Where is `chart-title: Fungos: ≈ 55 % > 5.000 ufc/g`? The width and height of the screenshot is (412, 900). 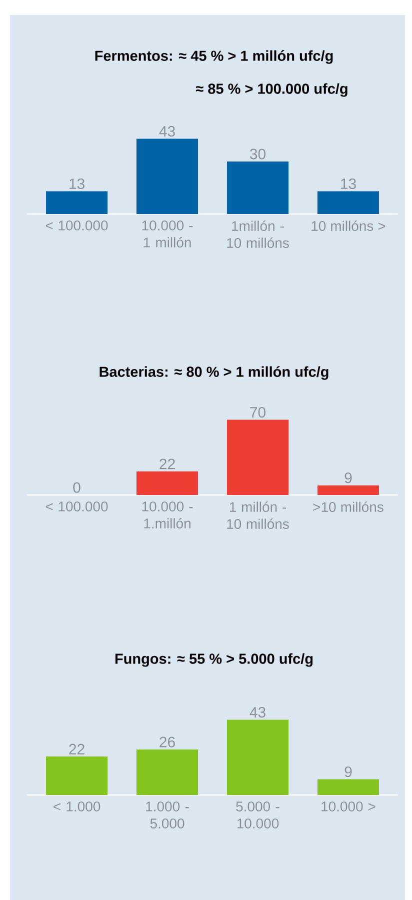
chart-title: Fungos: ≈ 55 % > 5.000 ufc/g is located at coordinates (214, 660).